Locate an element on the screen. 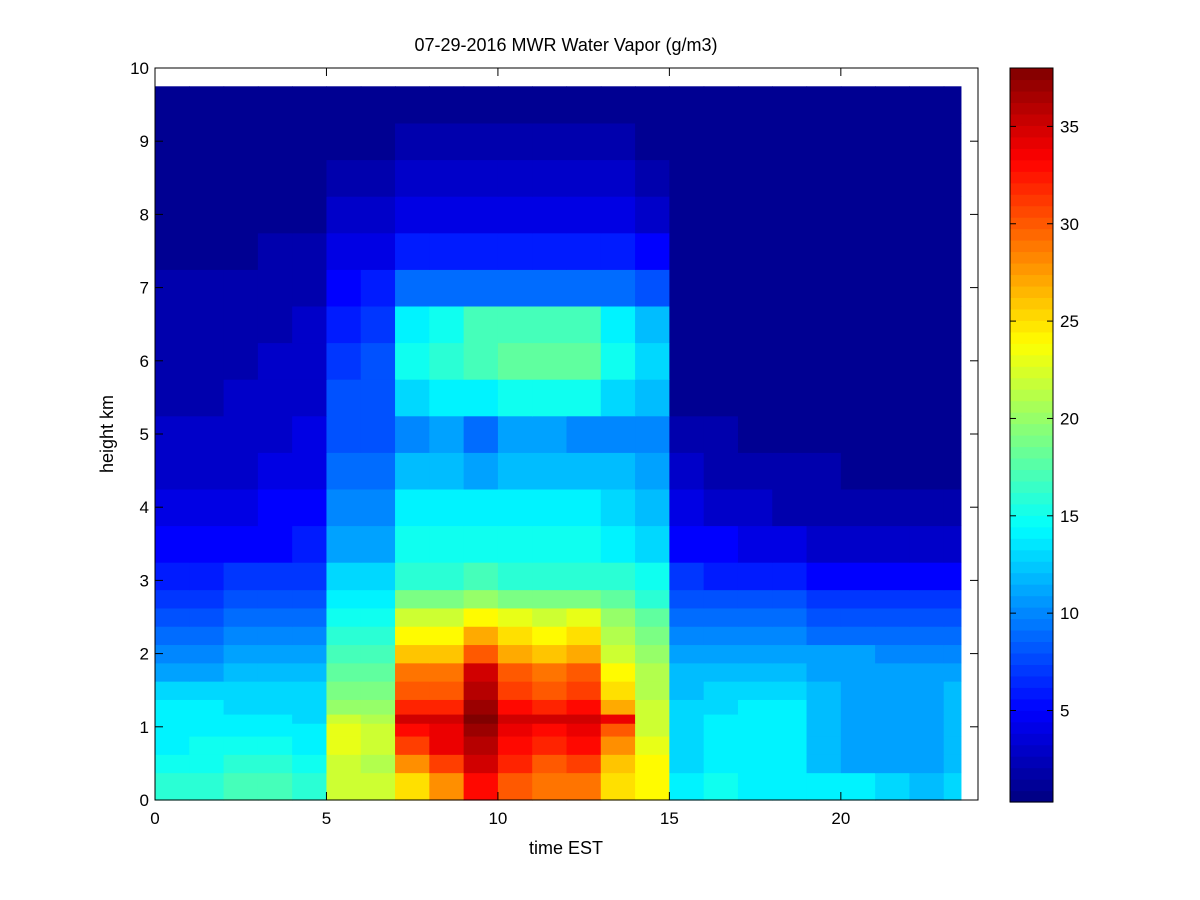  y-tick-label: 9 is located at coordinates (144, 141).